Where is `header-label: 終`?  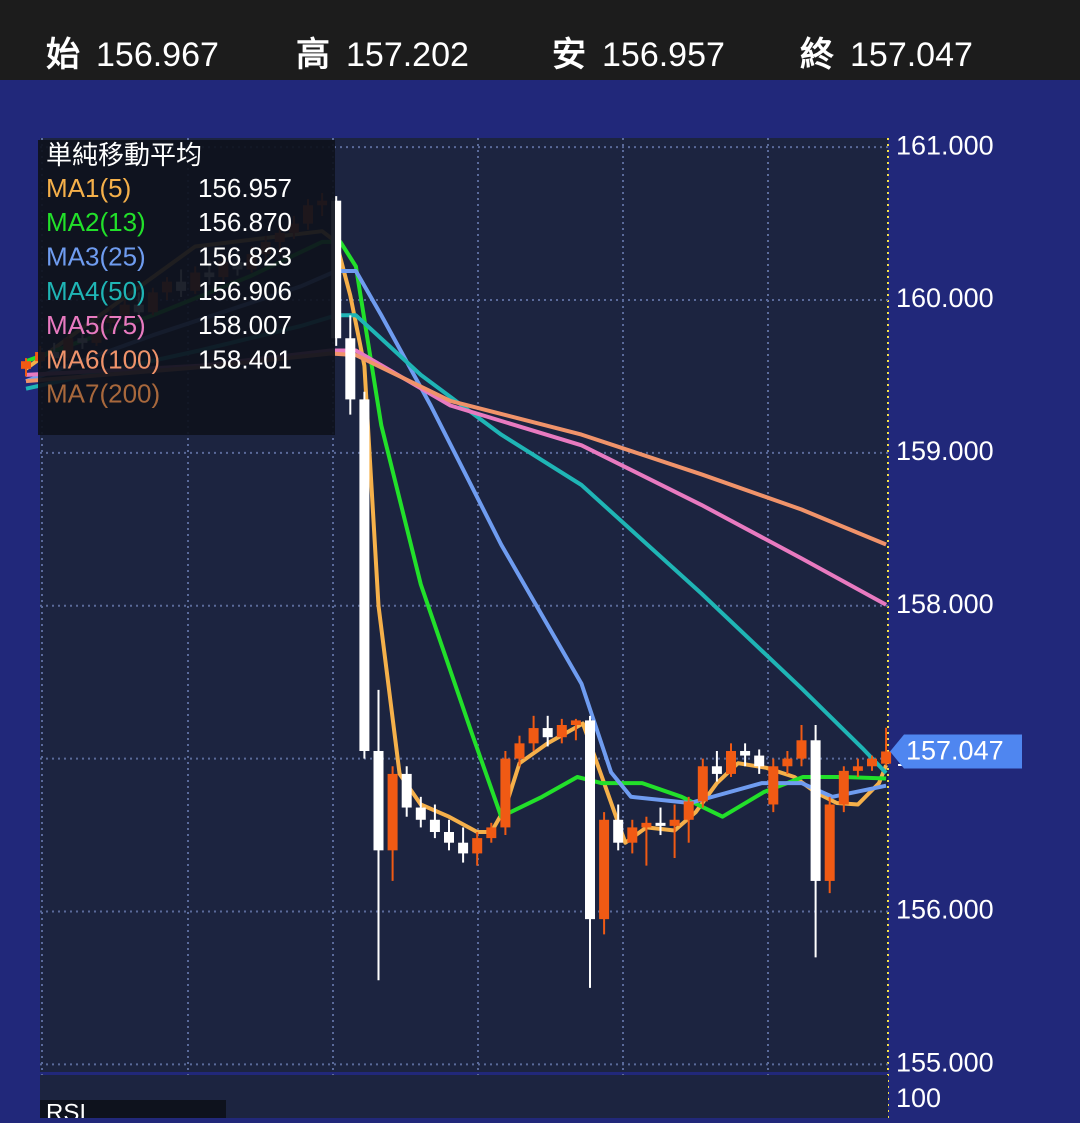 header-label: 終 is located at coordinates (817, 55).